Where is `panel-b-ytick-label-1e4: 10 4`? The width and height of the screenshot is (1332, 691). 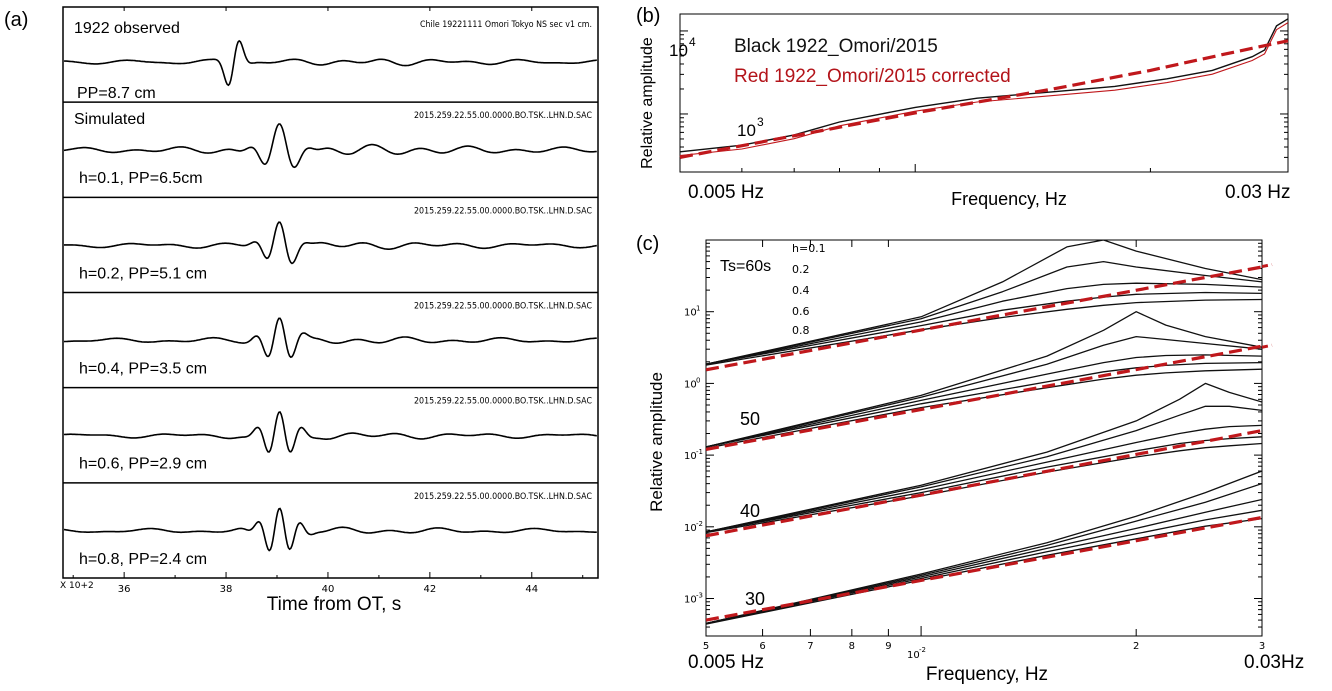
panel-b-ytick-label-1e4: 10 4 is located at coordinates (682, 47).